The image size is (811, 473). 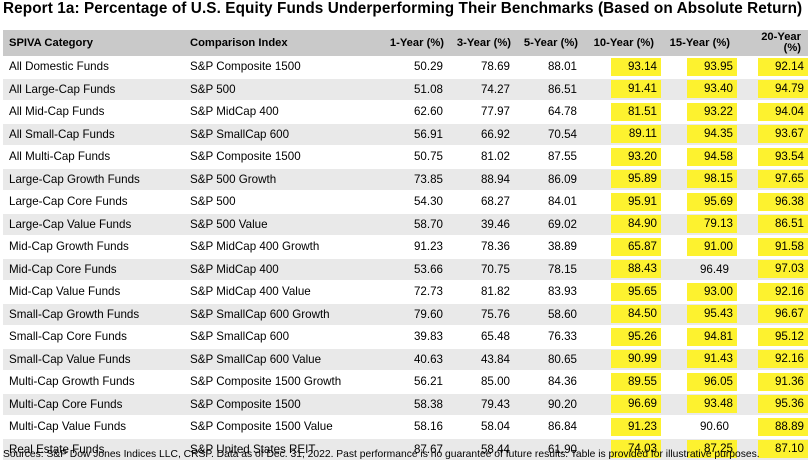 What do you see at coordinates (484, 314) in the screenshot?
I see `cell-y3: 75.76` at bounding box center [484, 314].